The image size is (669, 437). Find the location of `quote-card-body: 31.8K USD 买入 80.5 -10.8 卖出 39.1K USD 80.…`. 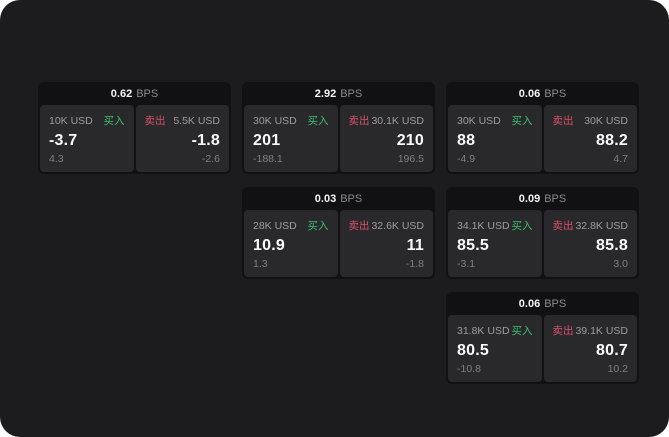

quote-card-body: 31.8K USD 买入 80.5 -10.8 卖出 39.1K USD 80.… is located at coordinates (542, 349).